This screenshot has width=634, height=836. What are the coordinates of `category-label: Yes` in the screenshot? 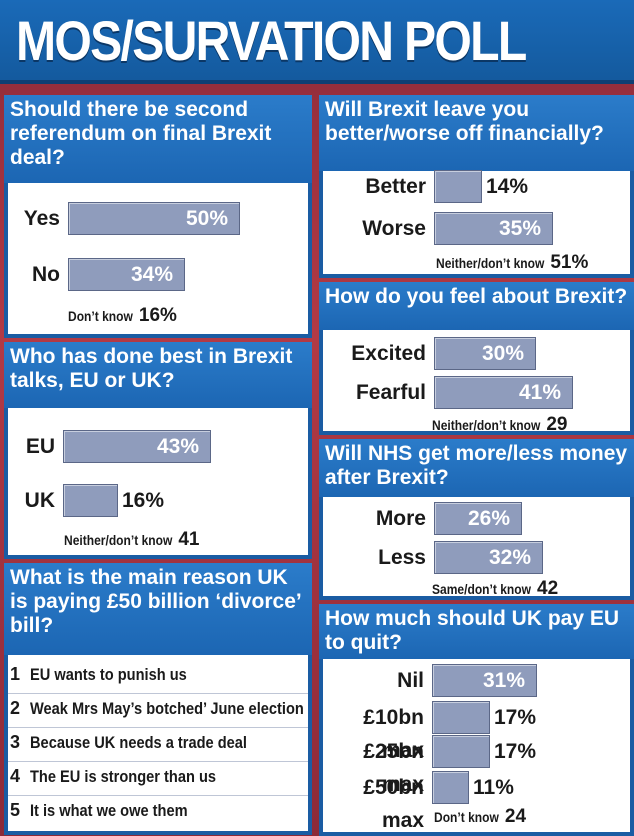 It's located at (41, 218).